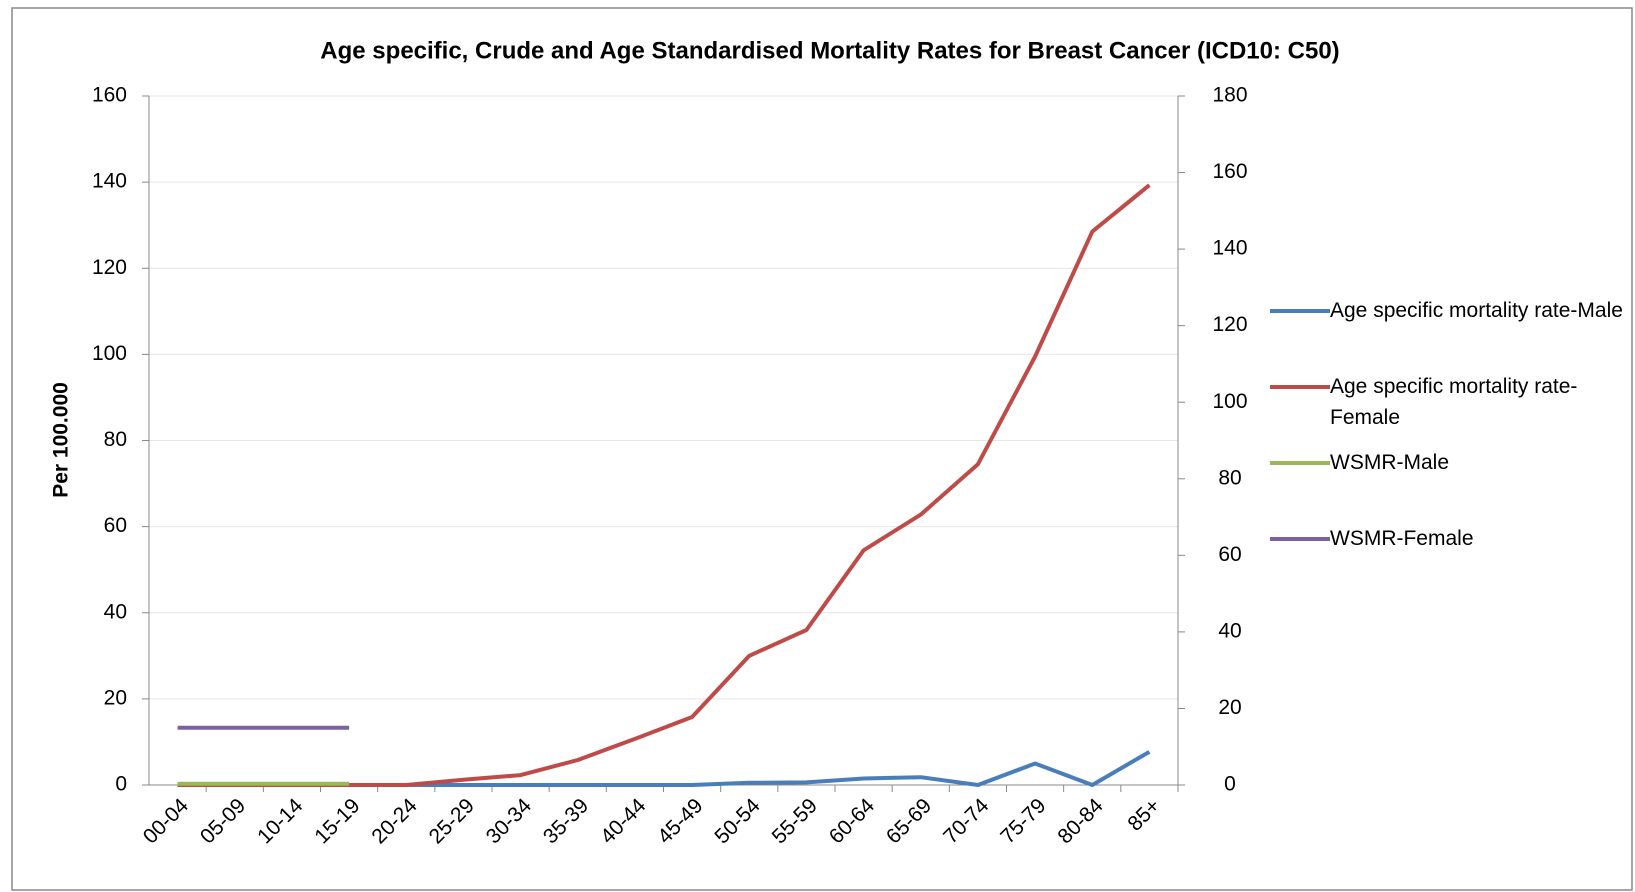  What do you see at coordinates (737, 821) in the screenshot?
I see `x-tick-label: 50-54` at bounding box center [737, 821].